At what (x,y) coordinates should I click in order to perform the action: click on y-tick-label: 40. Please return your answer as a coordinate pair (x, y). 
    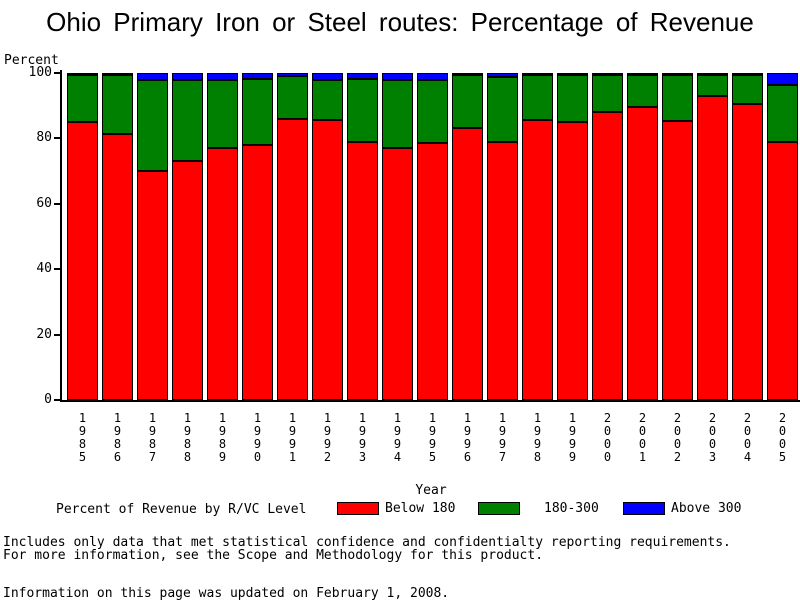
    Looking at the image, I should click on (44, 269).